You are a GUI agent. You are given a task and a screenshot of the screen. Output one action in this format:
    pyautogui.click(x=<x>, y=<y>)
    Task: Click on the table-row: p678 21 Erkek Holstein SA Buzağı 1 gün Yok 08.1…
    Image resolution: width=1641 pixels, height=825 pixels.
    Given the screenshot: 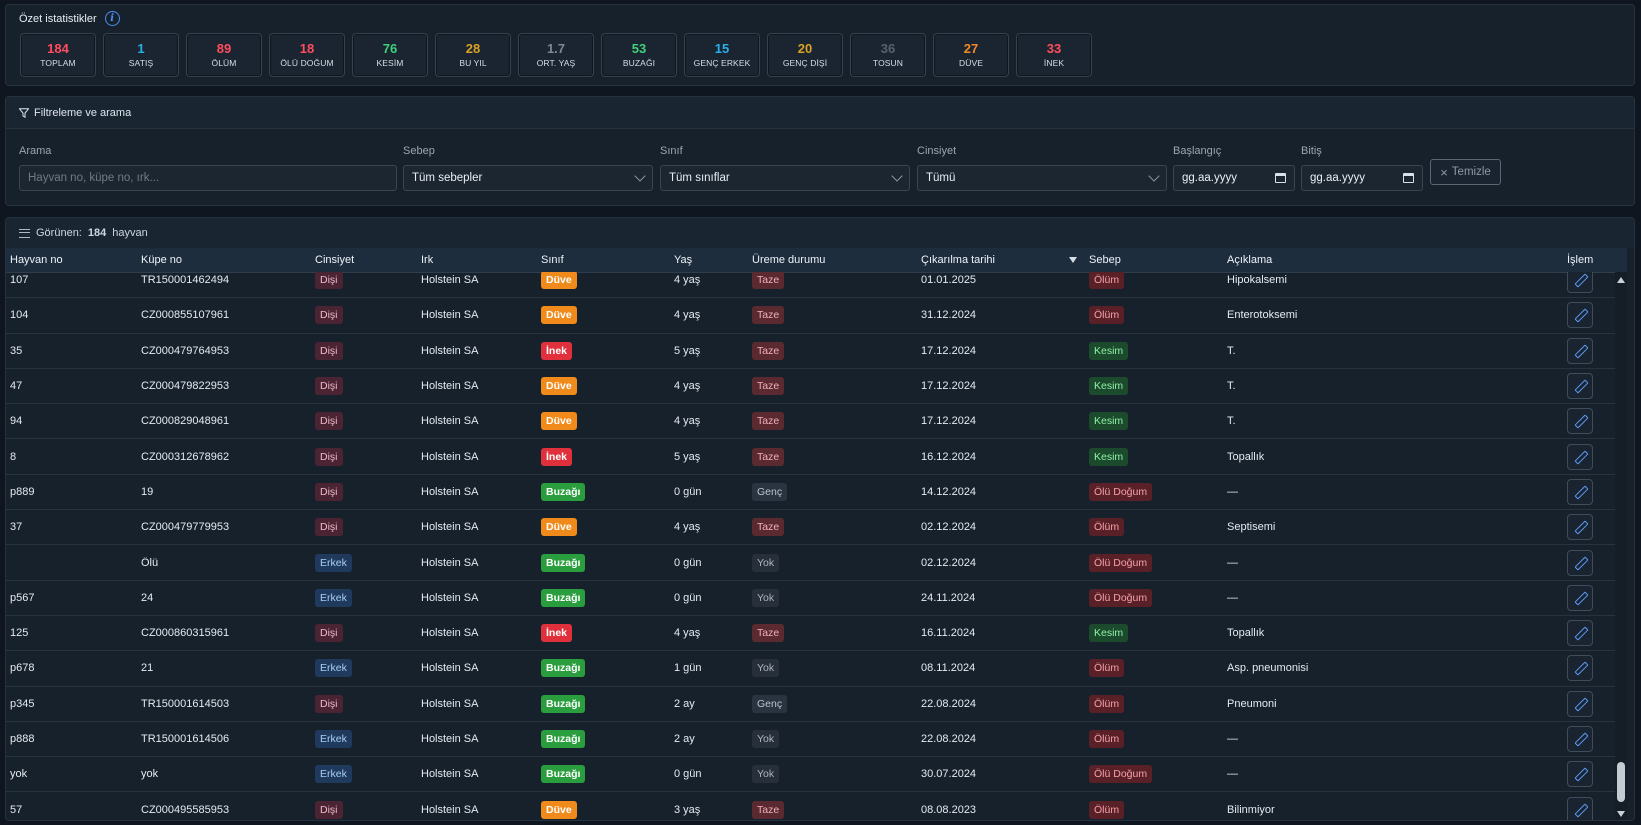 What is the action you would take?
    pyautogui.click(x=816, y=669)
    